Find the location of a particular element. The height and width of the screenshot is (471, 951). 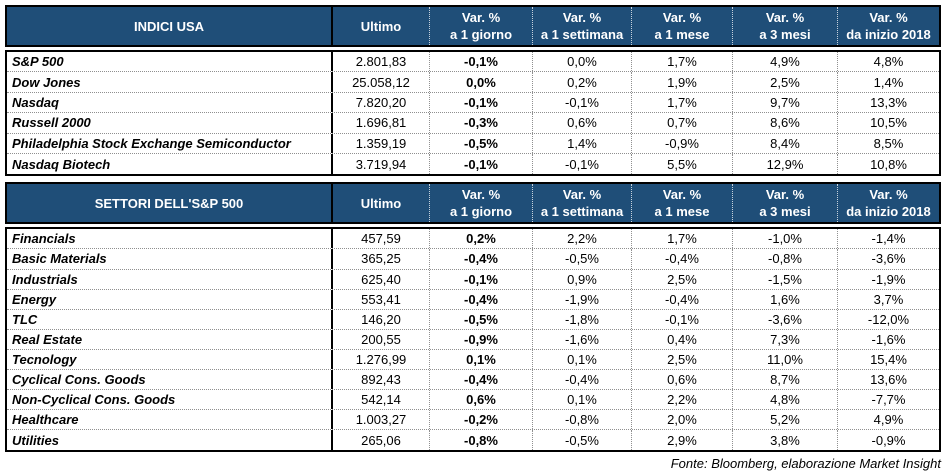

table-row: Healthcare 1.003,27 -0,2% -0,8% 2,0% 5,2% 4,9% is located at coordinates (473, 420).